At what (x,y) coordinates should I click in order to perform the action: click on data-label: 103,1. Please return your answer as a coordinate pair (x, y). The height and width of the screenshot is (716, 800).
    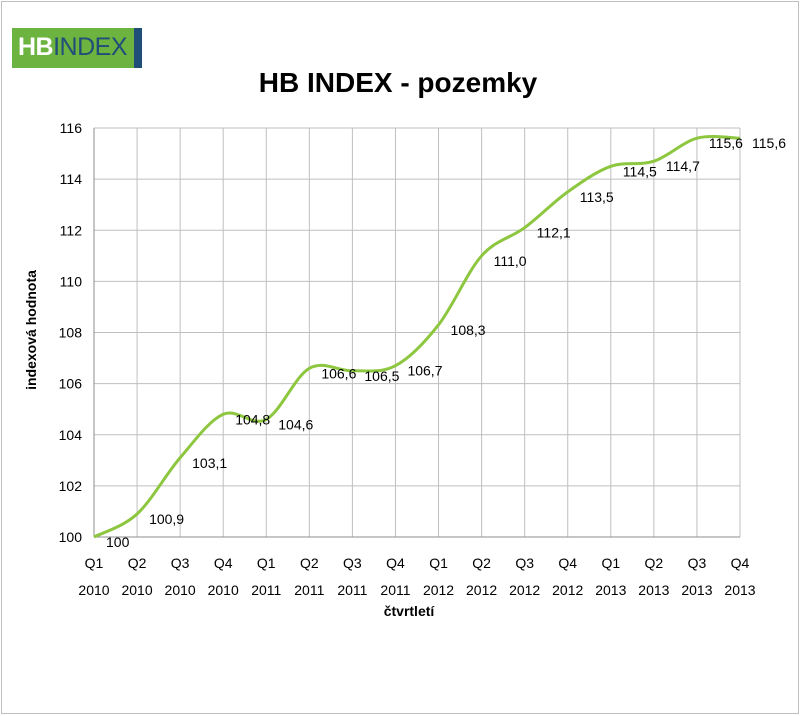
    Looking at the image, I should click on (209, 463).